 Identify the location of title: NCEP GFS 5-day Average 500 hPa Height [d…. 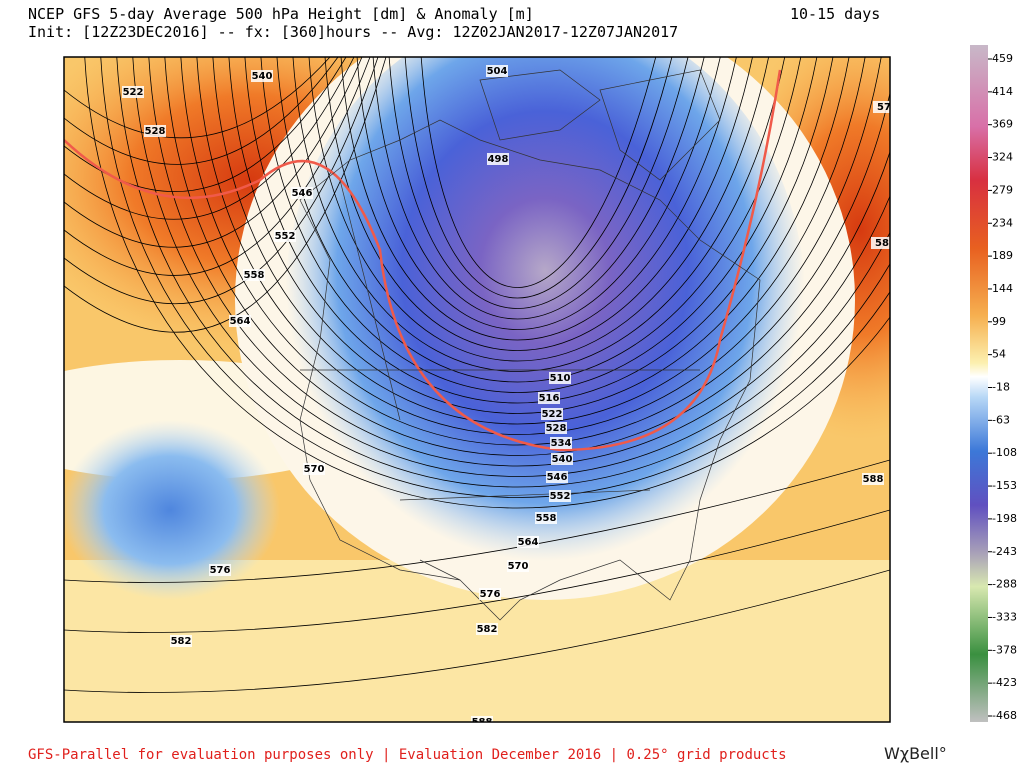
(281, 14).